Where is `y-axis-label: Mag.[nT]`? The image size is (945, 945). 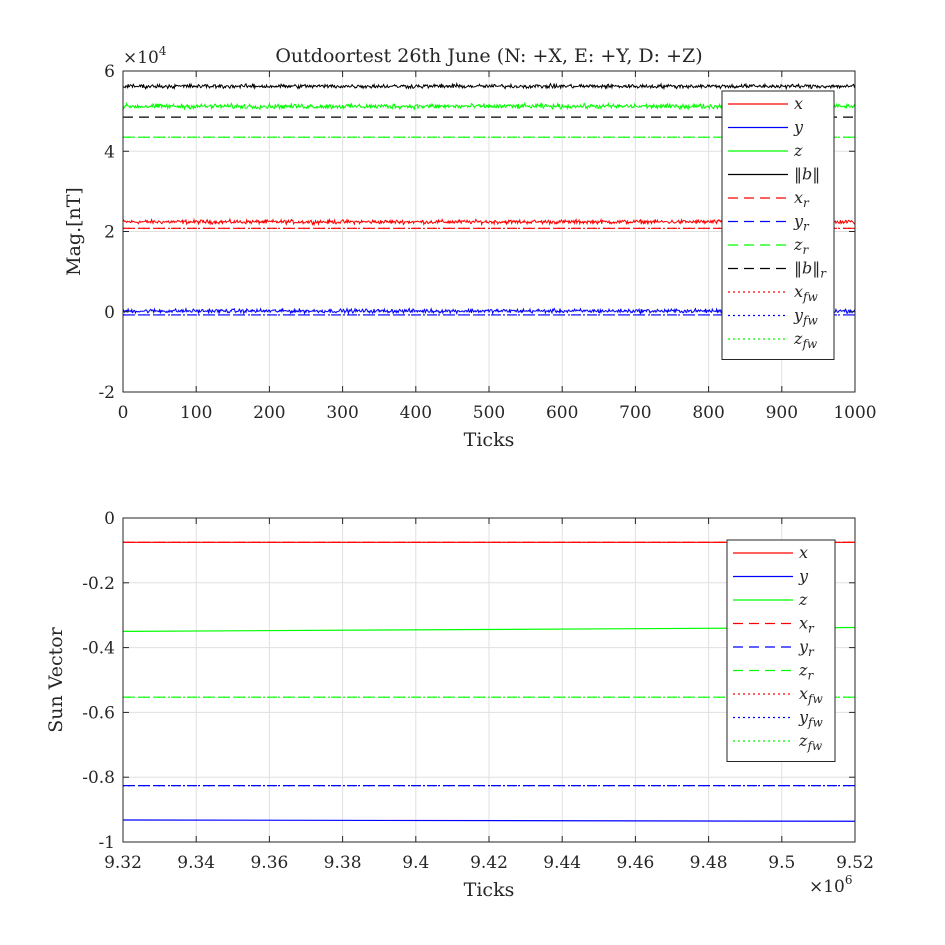 y-axis-label: Mag.[nT] is located at coordinates (74, 231).